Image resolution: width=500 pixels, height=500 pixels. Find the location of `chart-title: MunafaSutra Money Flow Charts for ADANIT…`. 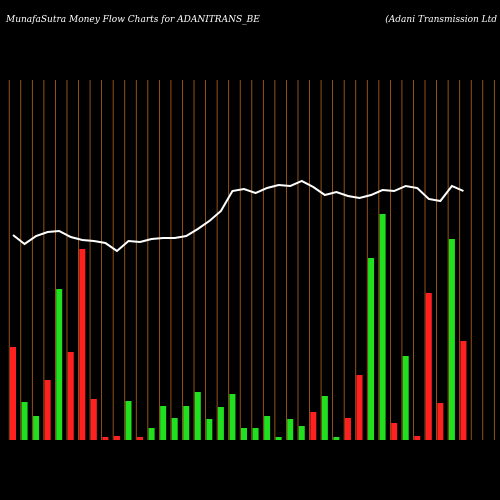

chart-title: MunafaSutra Money Flow Charts for ADANIT… is located at coordinates (132, 20).